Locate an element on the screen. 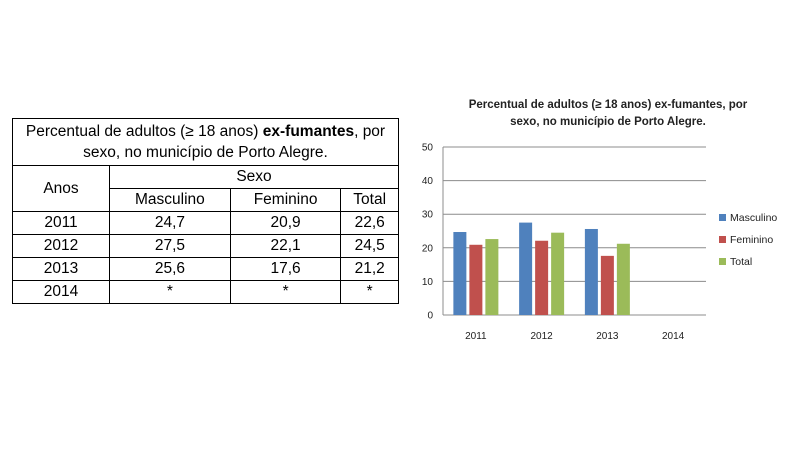 The height and width of the screenshot is (450, 800). header-row-2: Masculino Feminino Total is located at coordinates (206, 200).